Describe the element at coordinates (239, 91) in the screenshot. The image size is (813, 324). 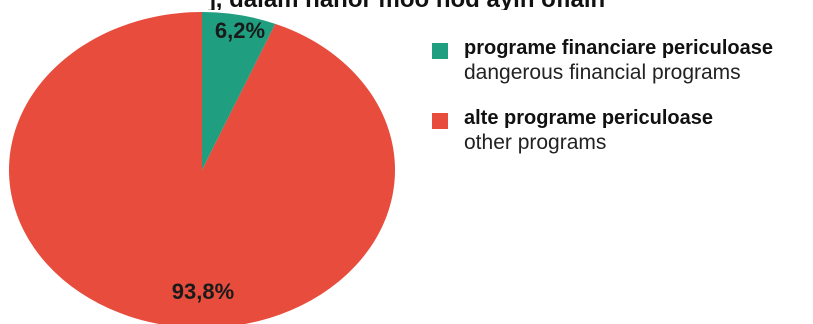
I see `pie-slice-financial` at that location.